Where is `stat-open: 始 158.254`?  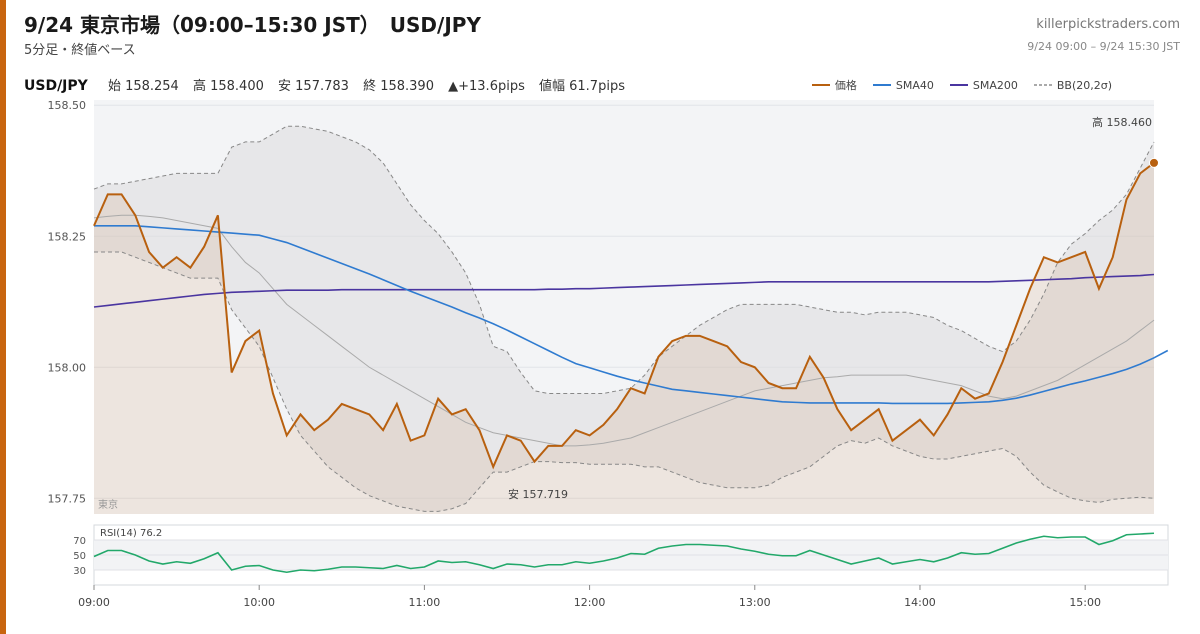
stat-open: 始 158.254 is located at coordinates (143, 86).